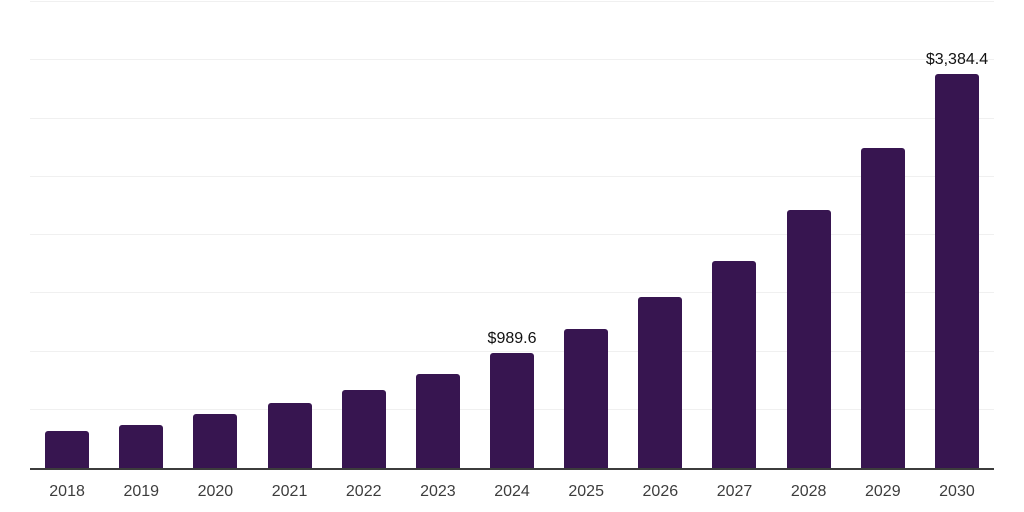 This screenshot has width=1024, height=512. What do you see at coordinates (215, 441) in the screenshot?
I see `bar-2020` at bounding box center [215, 441].